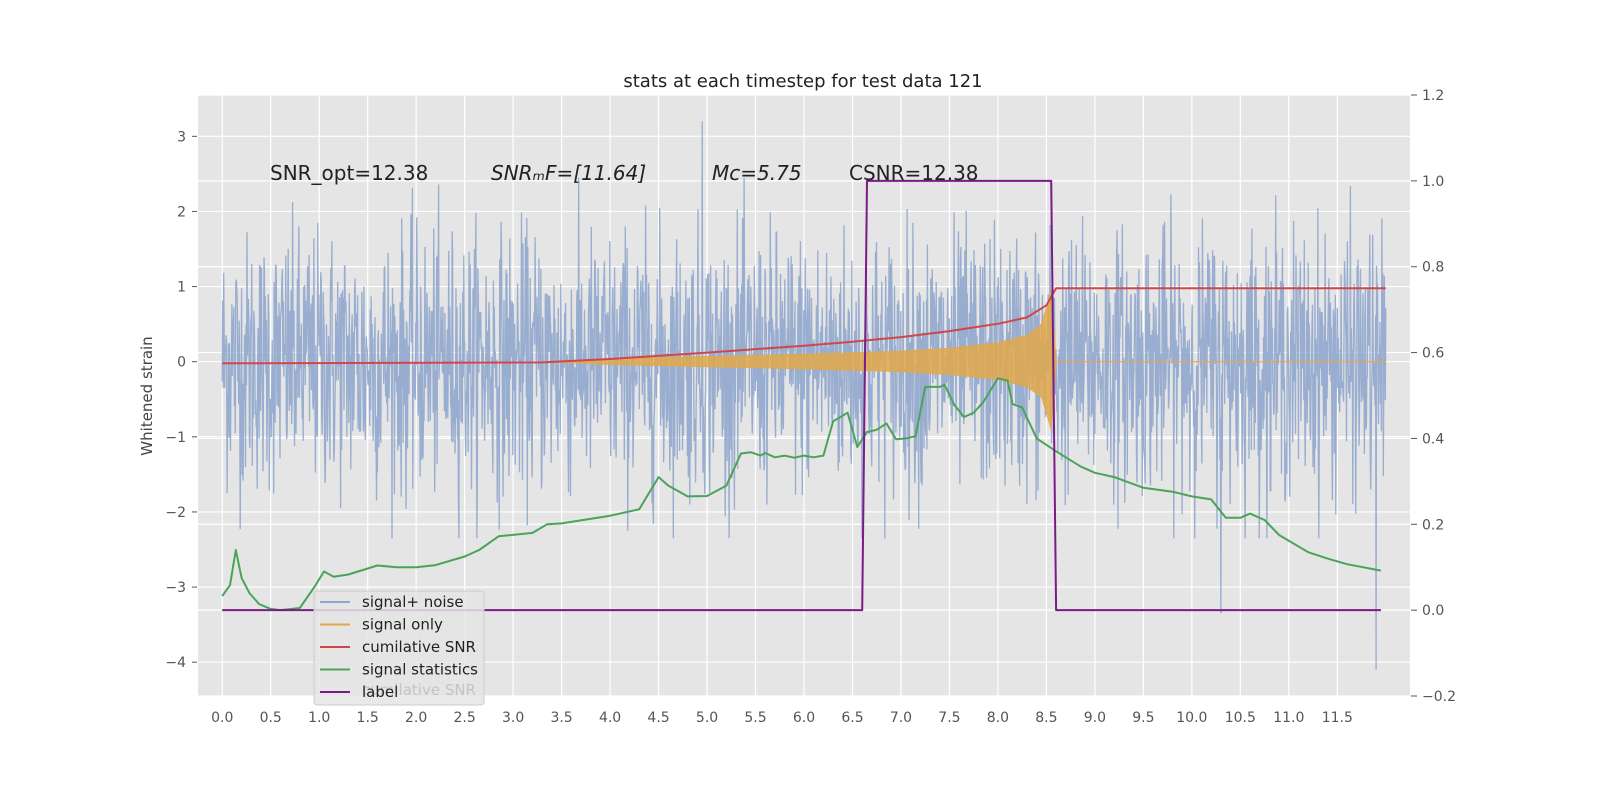  What do you see at coordinates (949, 718) in the screenshot?
I see `x-tick-label: 7.5` at bounding box center [949, 718].